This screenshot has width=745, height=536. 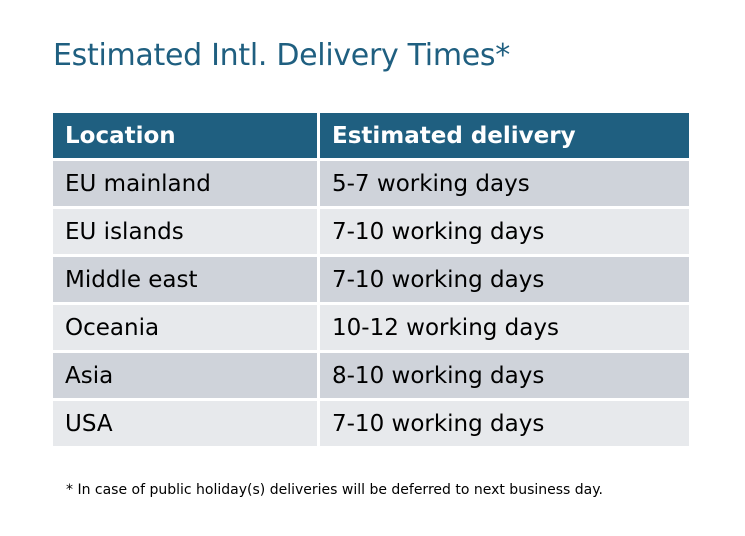 I want to click on table-row: EU mainland 5-7 working days, so click(x=371, y=183).